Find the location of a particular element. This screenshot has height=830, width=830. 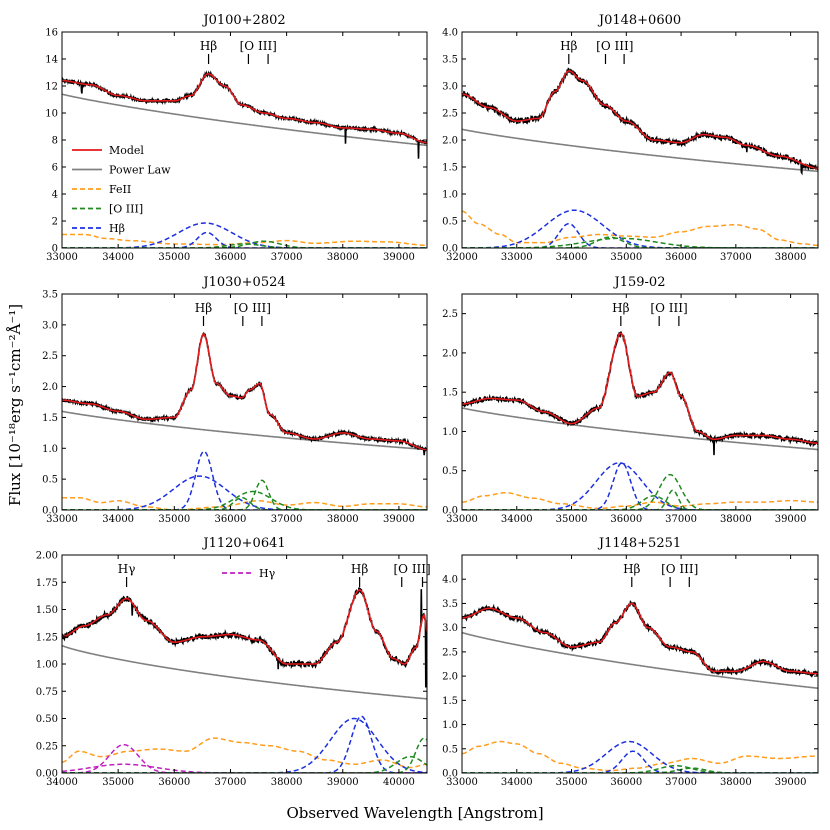

x-axis-title: Observed Wavelength [Angstrom] is located at coordinates (414, 813).